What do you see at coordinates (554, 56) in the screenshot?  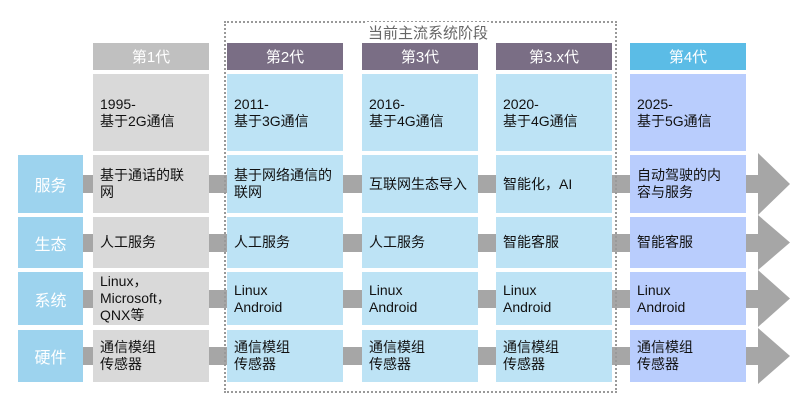 I see `generation-header: 第3.x代` at bounding box center [554, 56].